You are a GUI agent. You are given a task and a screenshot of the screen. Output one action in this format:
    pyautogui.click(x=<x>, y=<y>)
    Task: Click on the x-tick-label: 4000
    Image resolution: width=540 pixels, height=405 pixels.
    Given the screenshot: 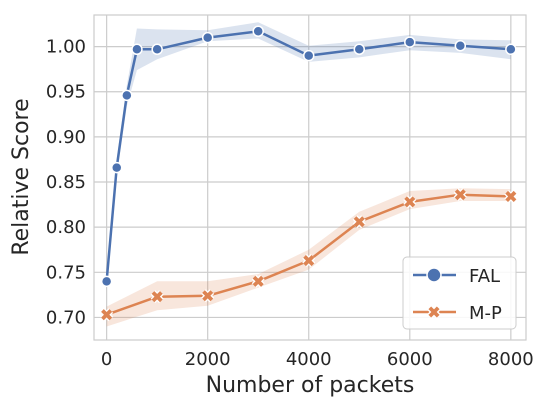 What is the action you would take?
    pyautogui.click(x=309, y=359)
    